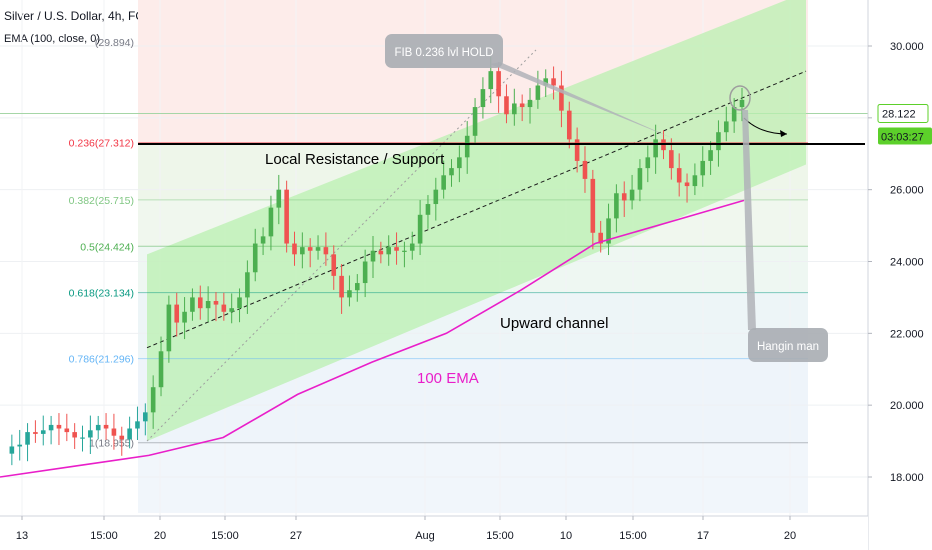 This screenshot has width=932, height=550. I want to click on countdown-label: 03:03:27, so click(902, 137).